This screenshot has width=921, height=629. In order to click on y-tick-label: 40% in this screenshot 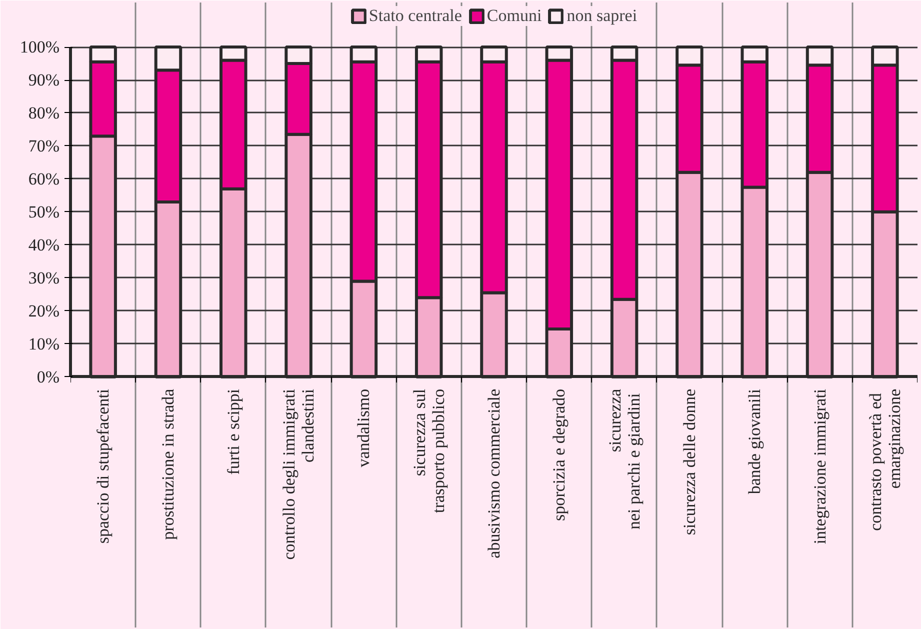, I will do `click(44, 244)`.